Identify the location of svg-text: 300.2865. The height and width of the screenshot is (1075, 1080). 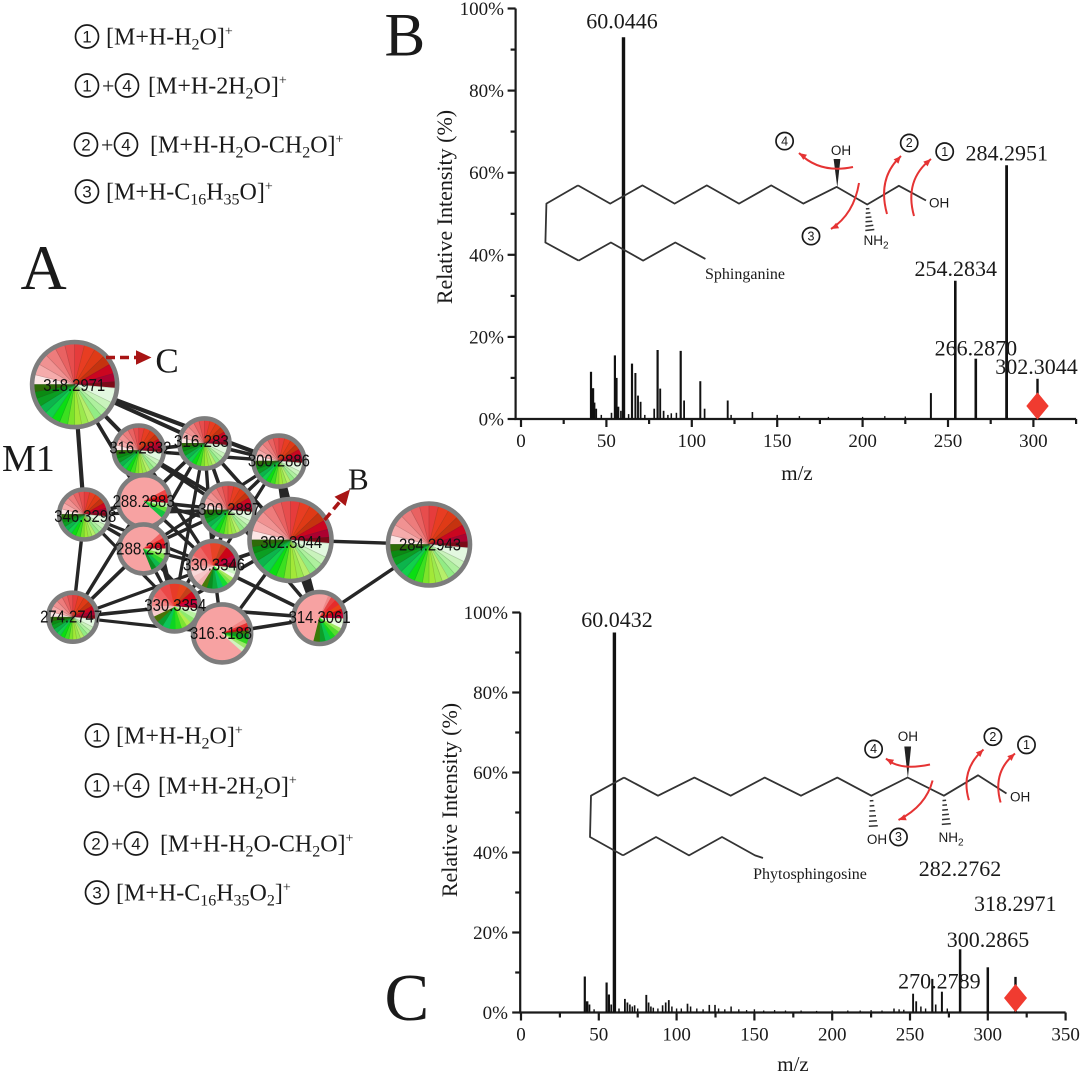
(988, 939).